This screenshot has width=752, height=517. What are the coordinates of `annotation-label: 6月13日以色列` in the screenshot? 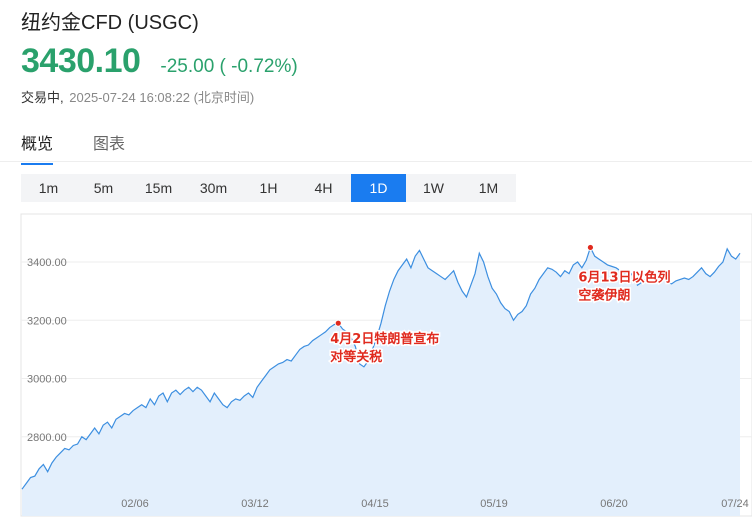 It's located at (624, 277).